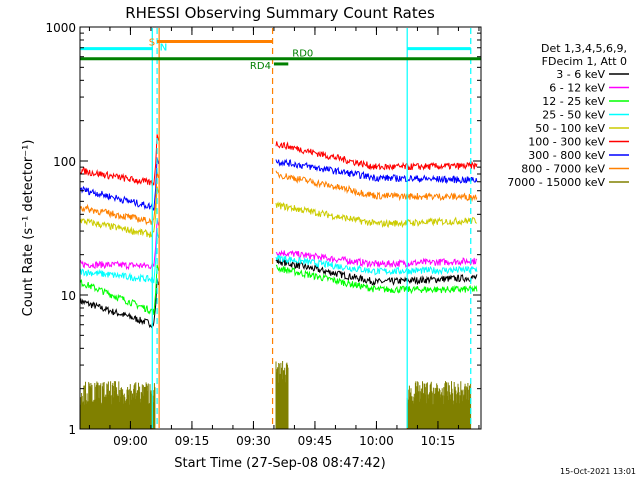 The image size is (640, 480). What do you see at coordinates (584, 61) in the screenshot?
I see `legend-header-line-2: FDecim 1, Att 0` at bounding box center [584, 61].